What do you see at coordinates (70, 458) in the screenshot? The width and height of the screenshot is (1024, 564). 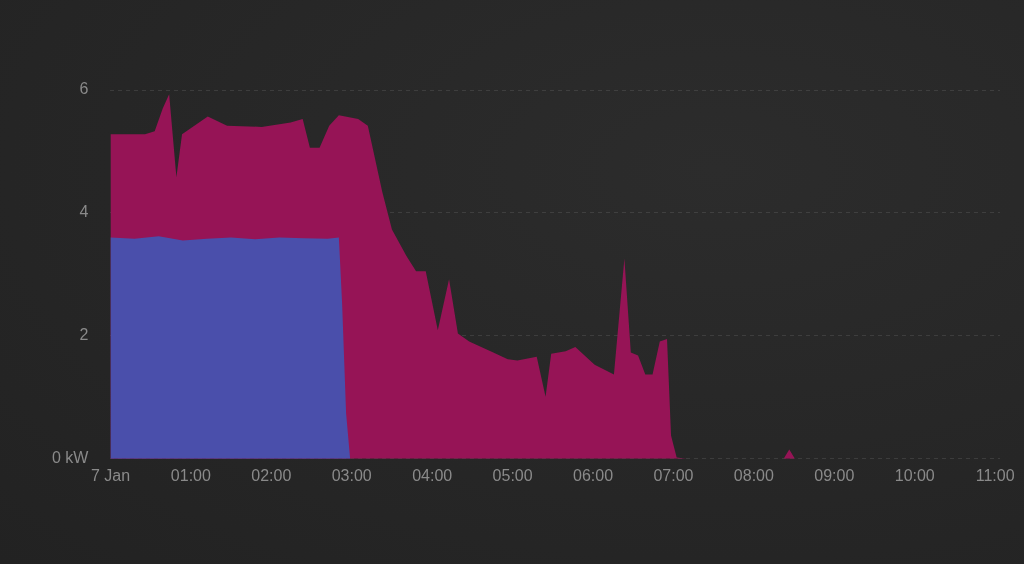 I see `y-tick-label: 0 kW` at bounding box center [70, 458].